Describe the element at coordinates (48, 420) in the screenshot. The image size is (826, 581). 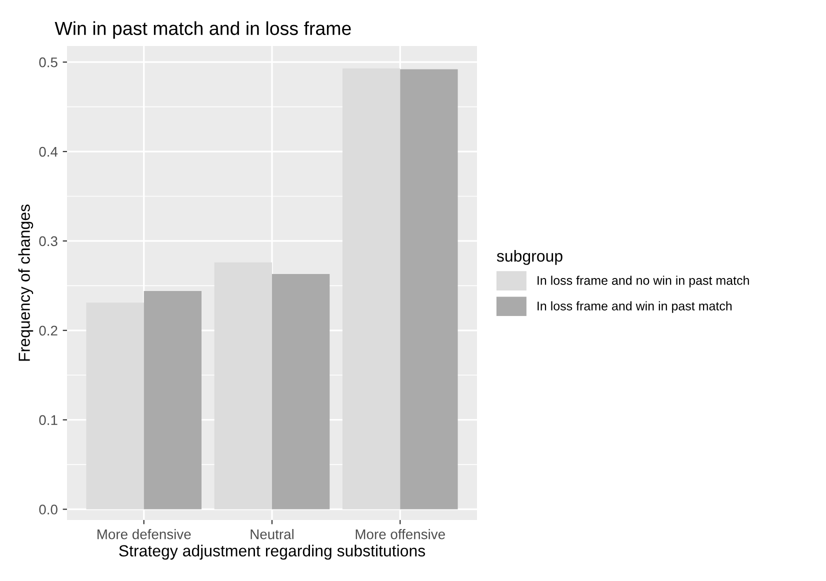
I see `y-tick-label: 0.1` at that location.